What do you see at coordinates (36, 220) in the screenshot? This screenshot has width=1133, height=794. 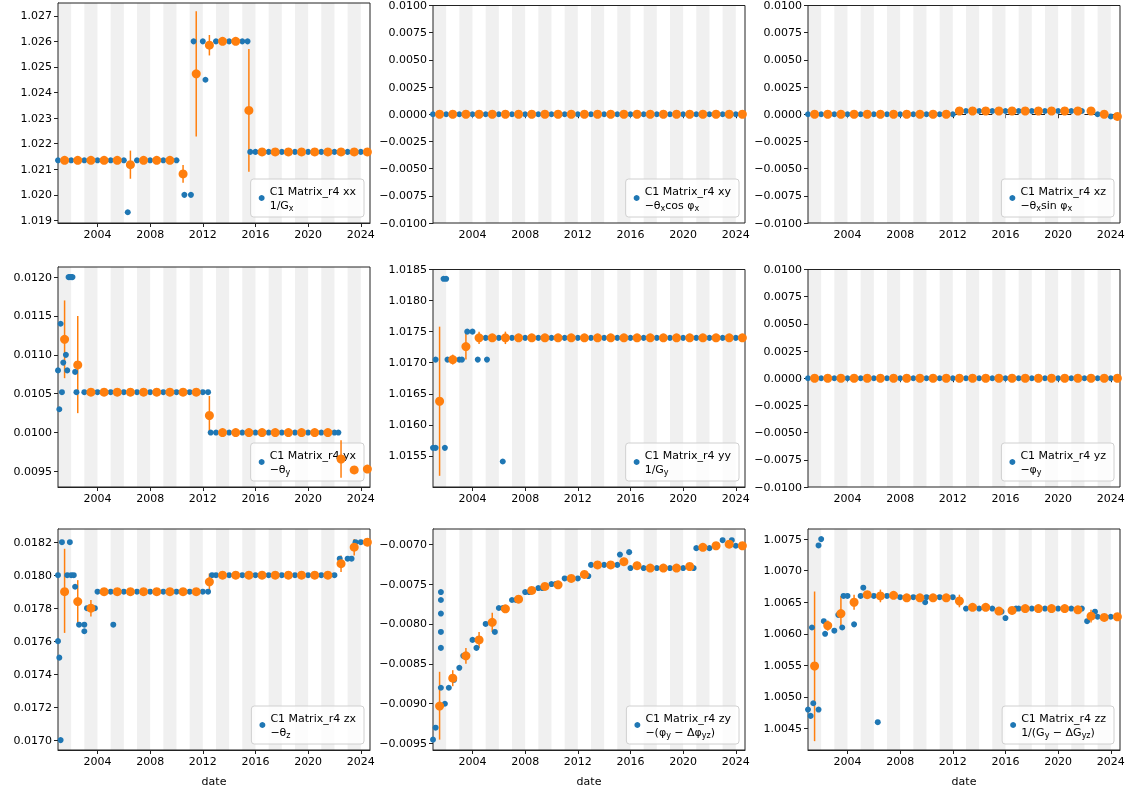 I see `y-tick-label: 1.019` at bounding box center [36, 220].